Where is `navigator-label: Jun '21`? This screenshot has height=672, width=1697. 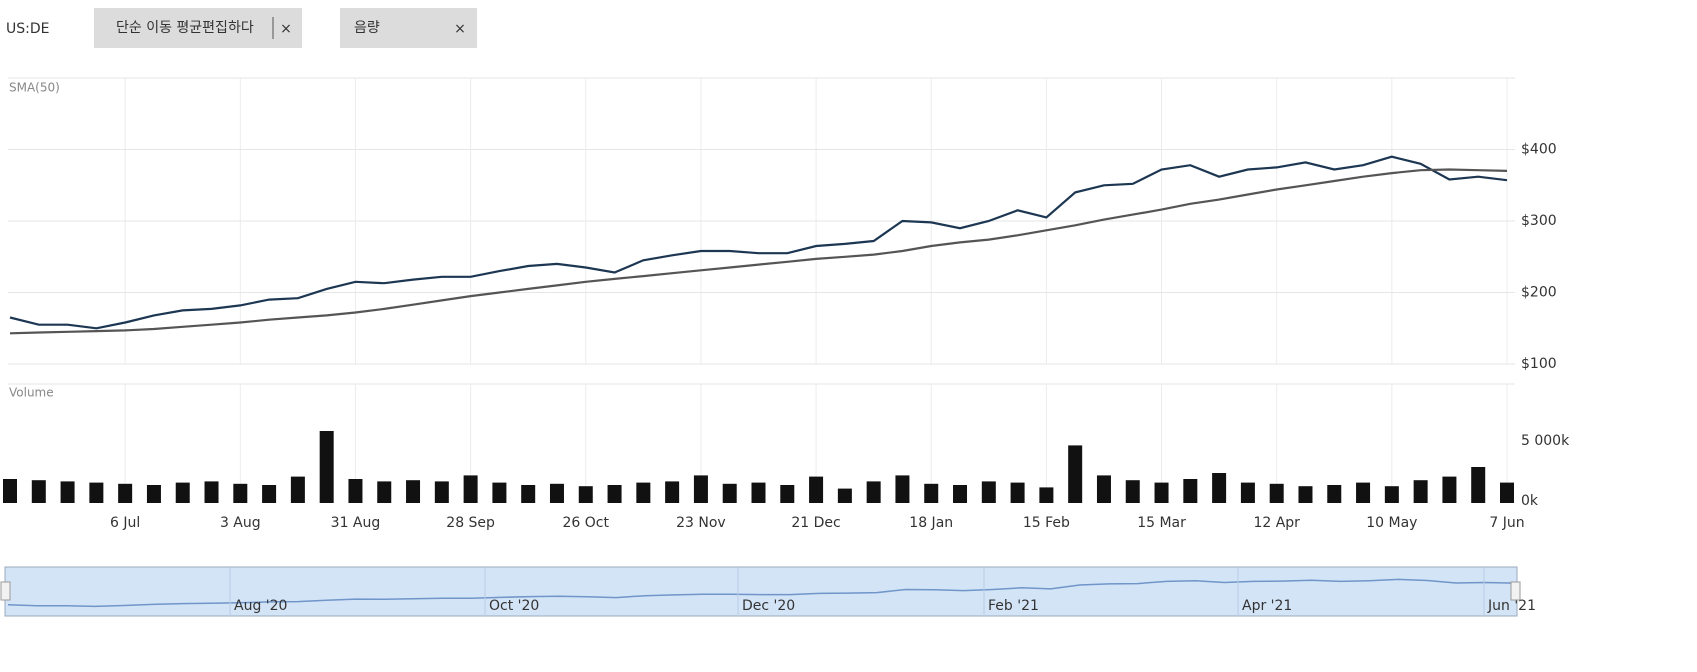
navigator-label: Jun '21 is located at coordinates (1511, 606).